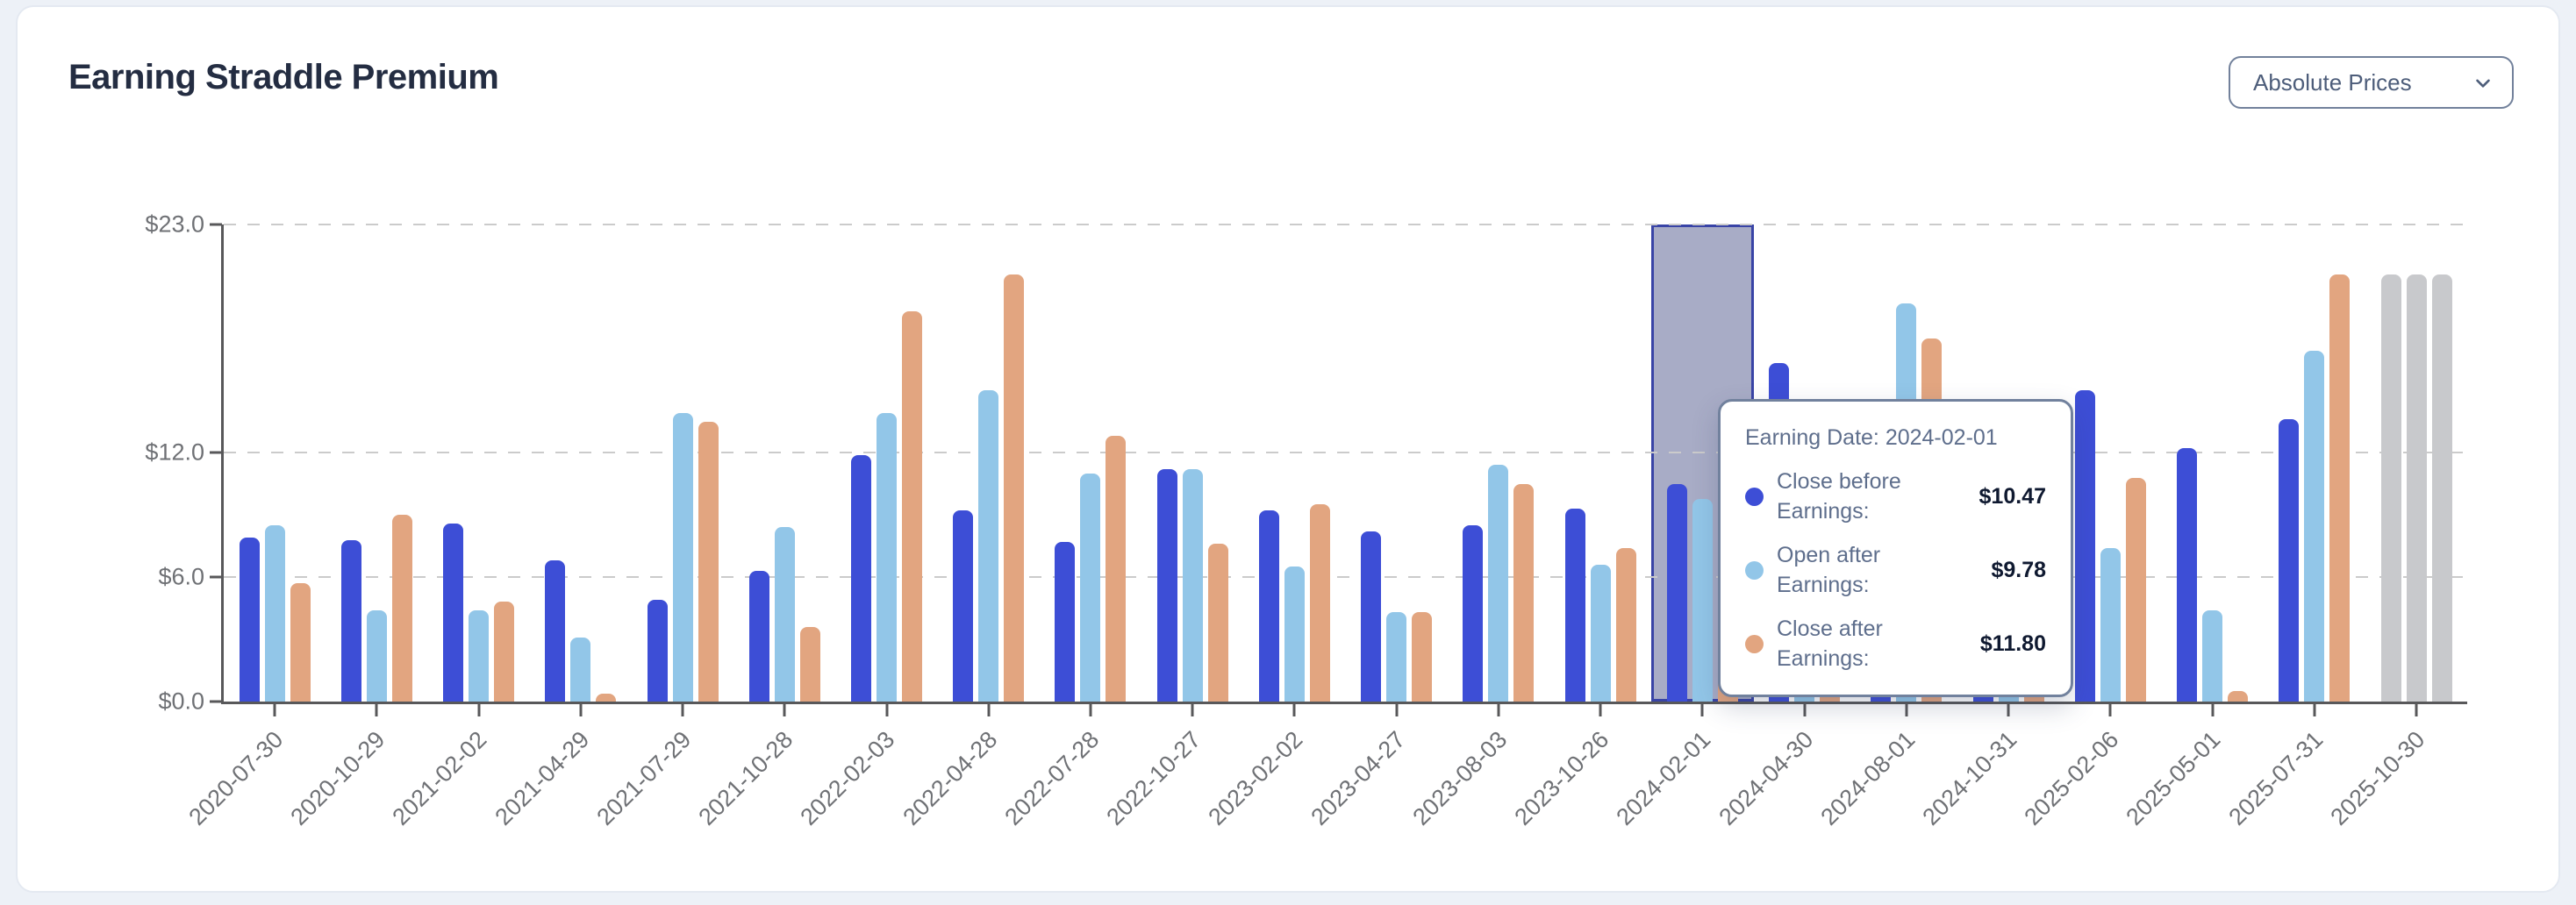 Image resolution: width=2576 pixels, height=905 pixels. I want to click on bar-group-2020-10-29: 2020-10-29, so click(356, 527).